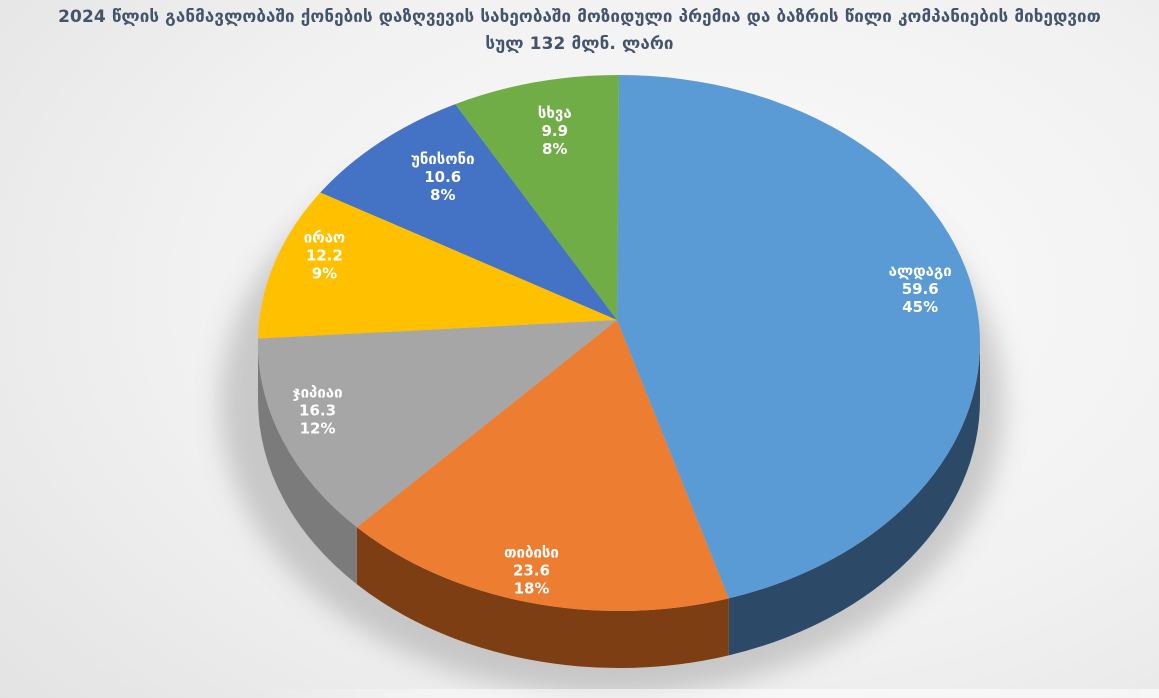  I want to click on pie-slice-სხვა, so click(537, 197).